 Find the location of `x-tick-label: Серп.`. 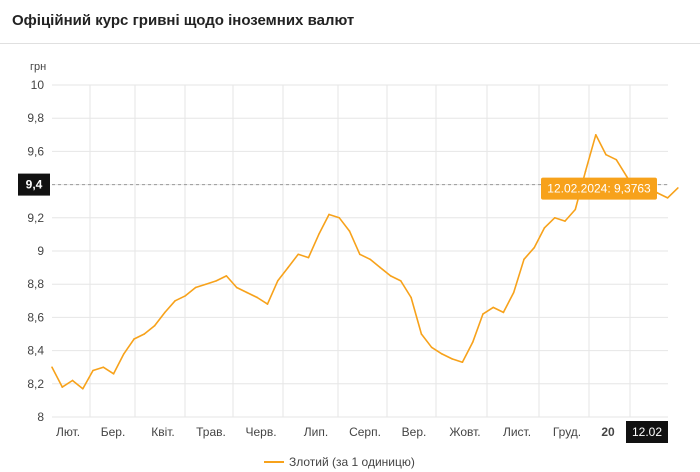

x-tick-label: Серп. is located at coordinates (365, 432).